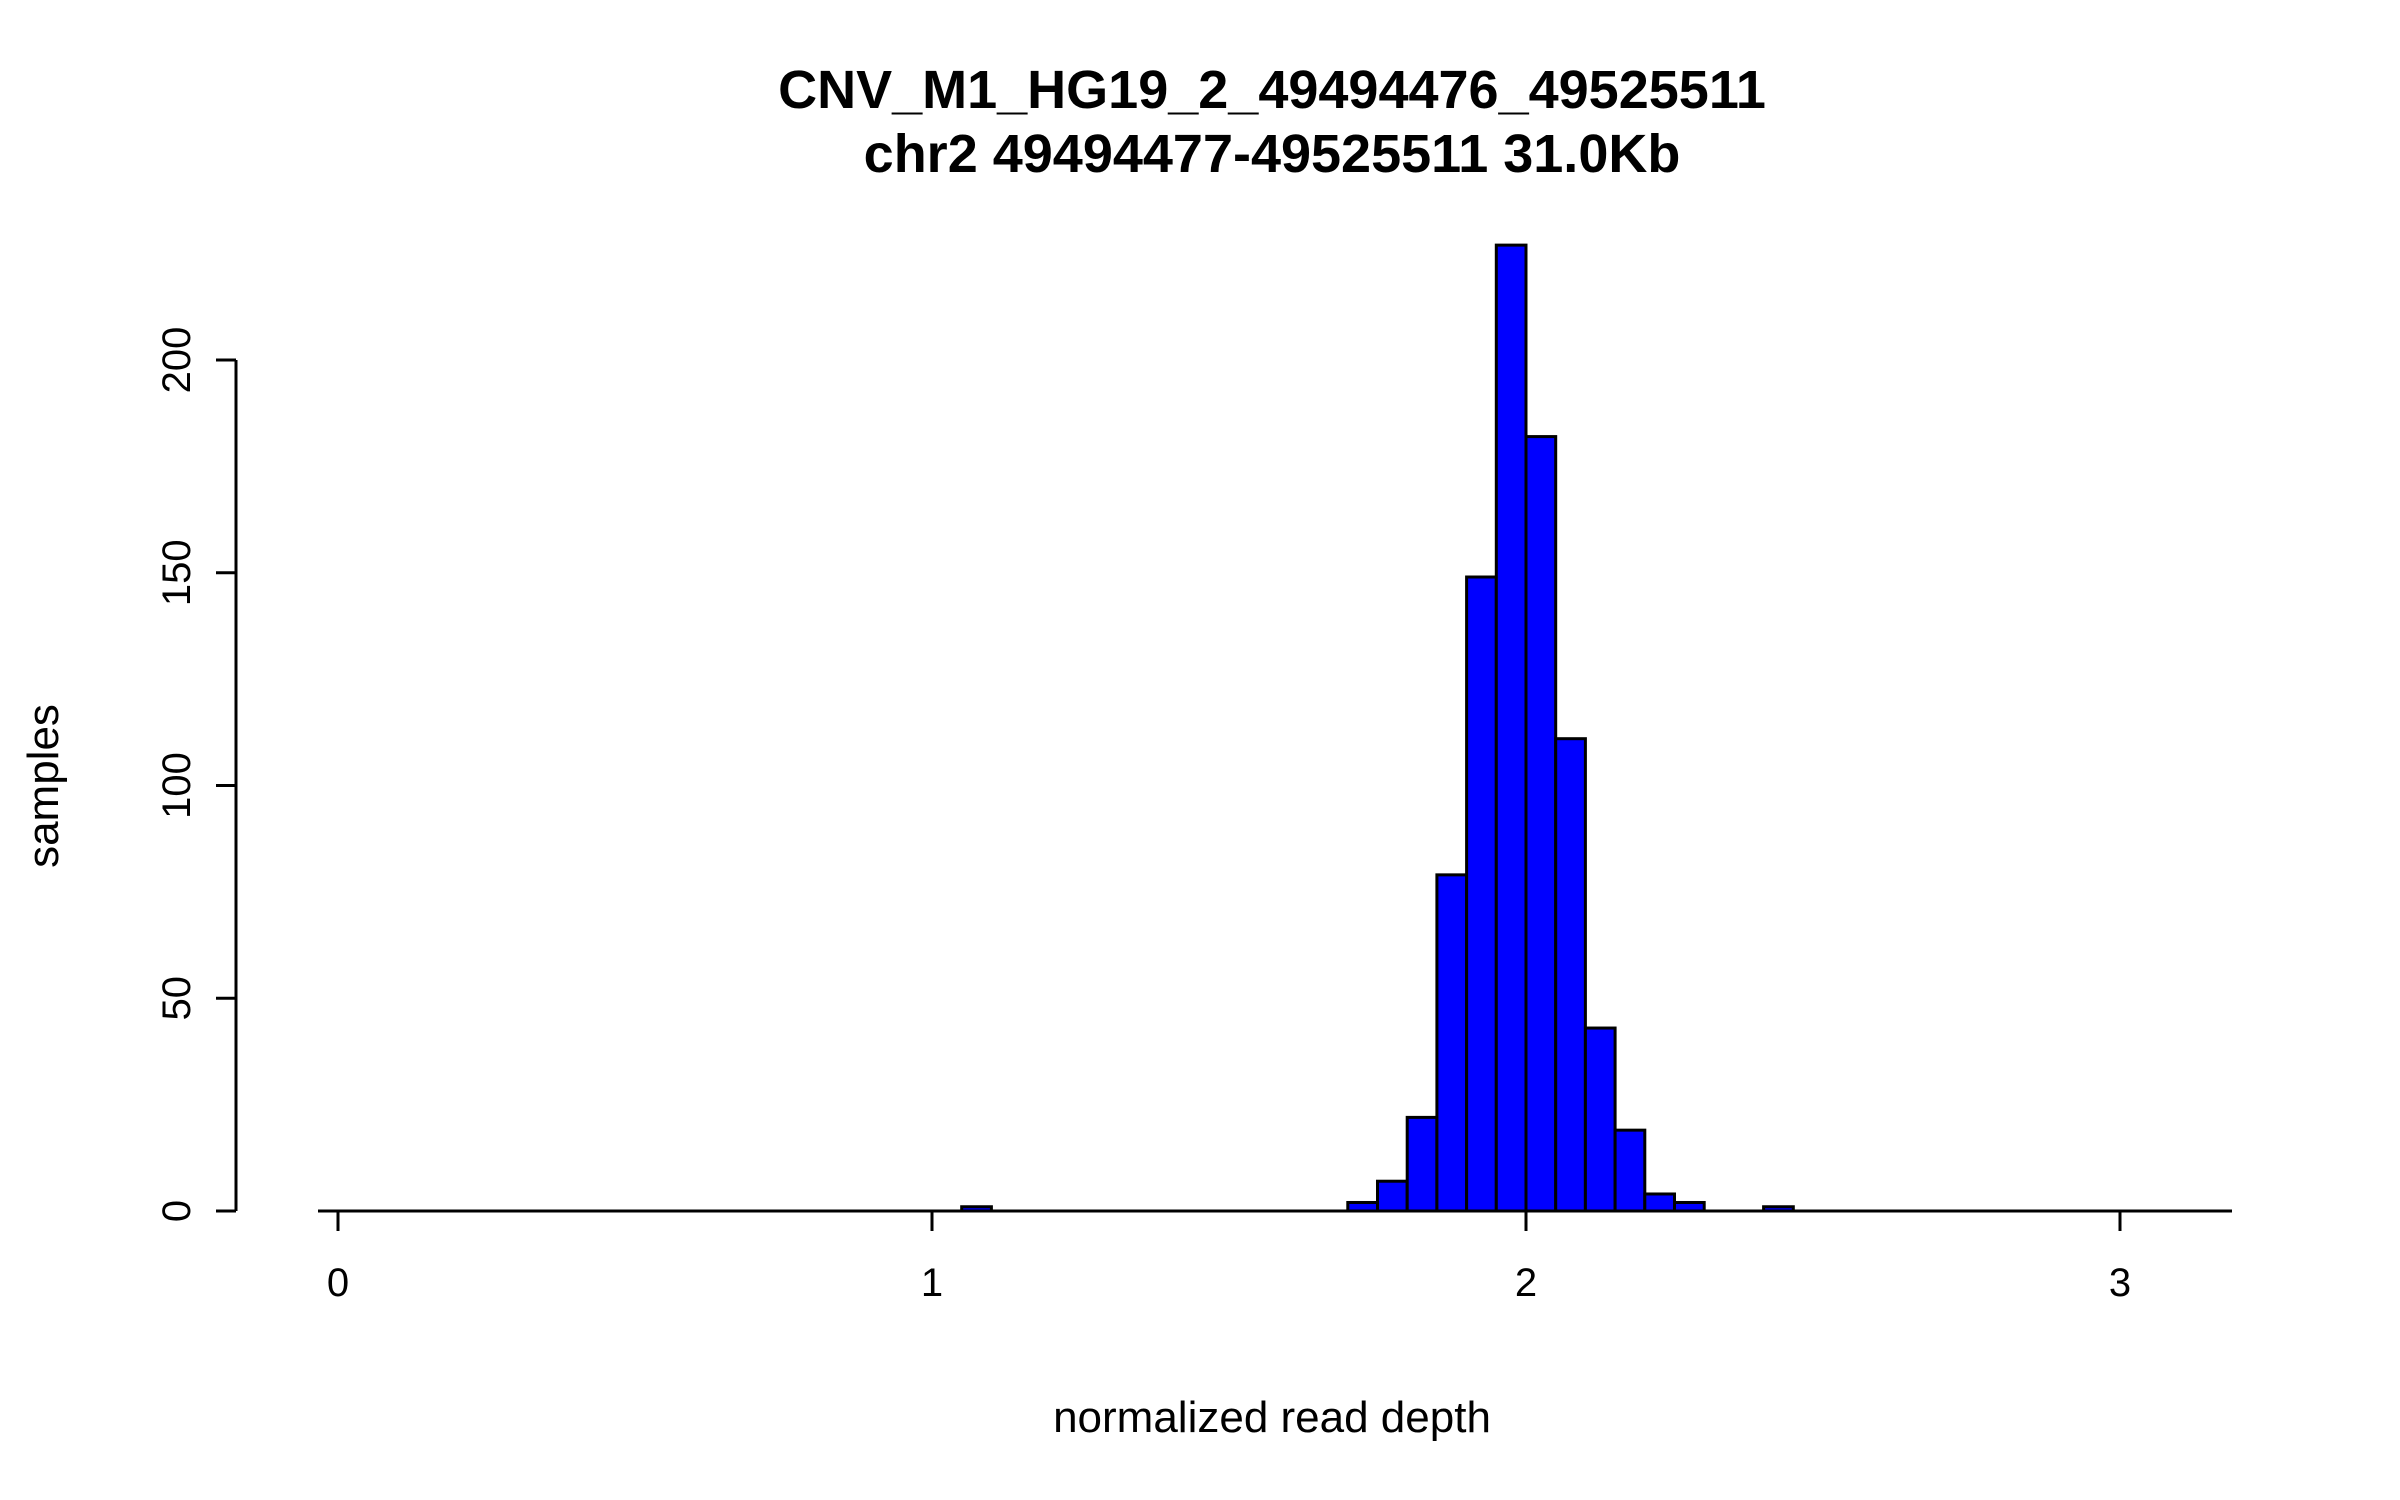  What do you see at coordinates (338, 1283) in the screenshot?
I see `x-tick-label: 0` at bounding box center [338, 1283].